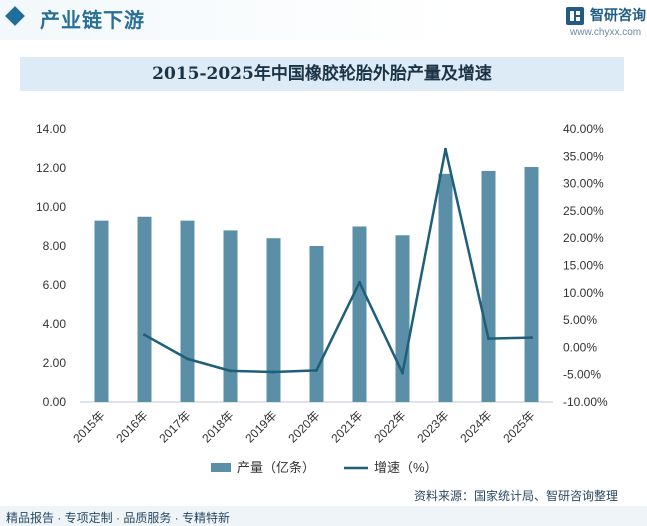  I want to click on y-left-tick-label: 6.00, so click(55, 285).